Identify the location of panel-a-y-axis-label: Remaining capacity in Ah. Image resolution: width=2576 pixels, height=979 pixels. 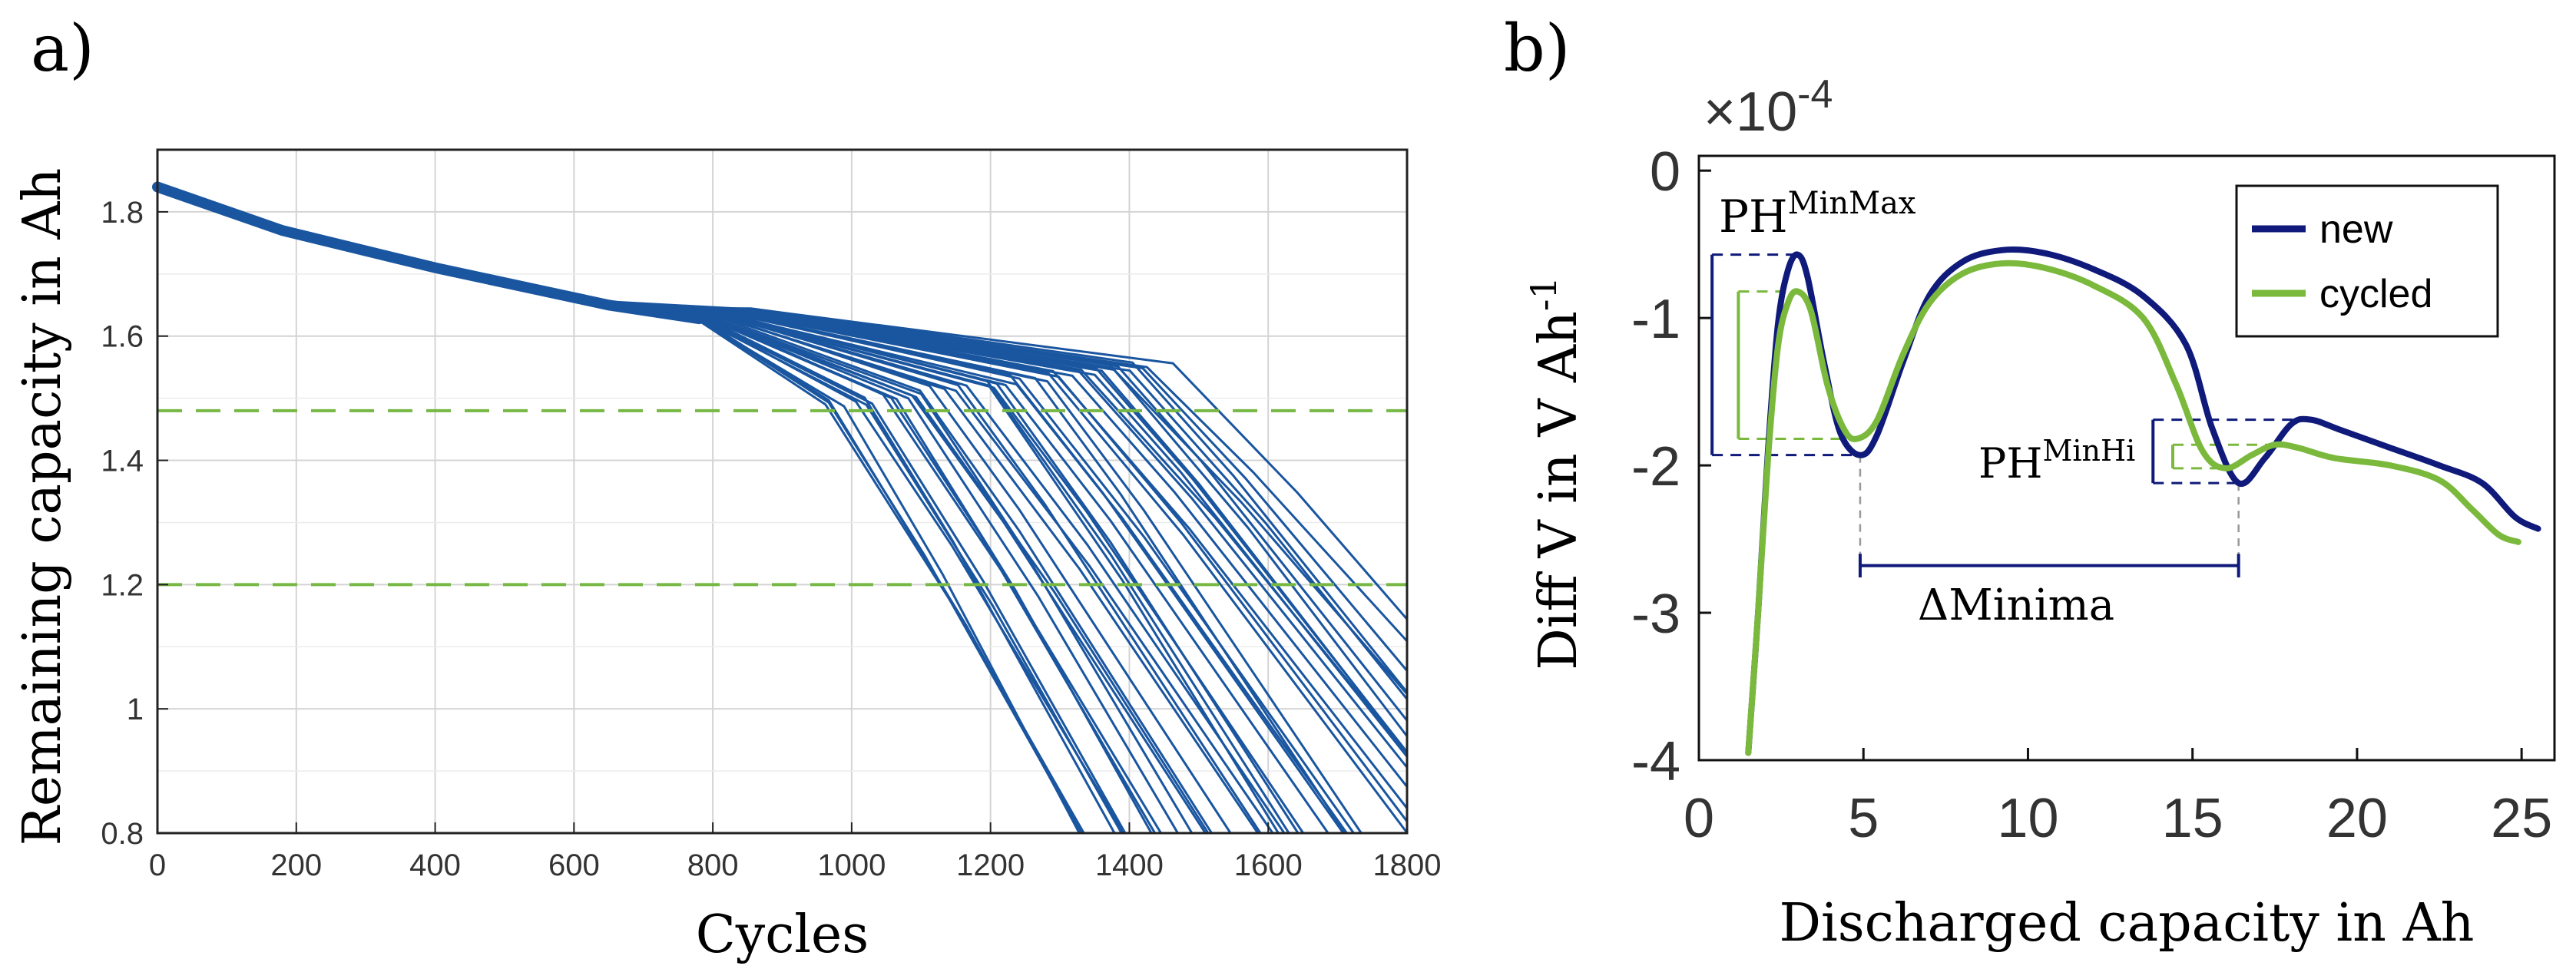
(42, 507).